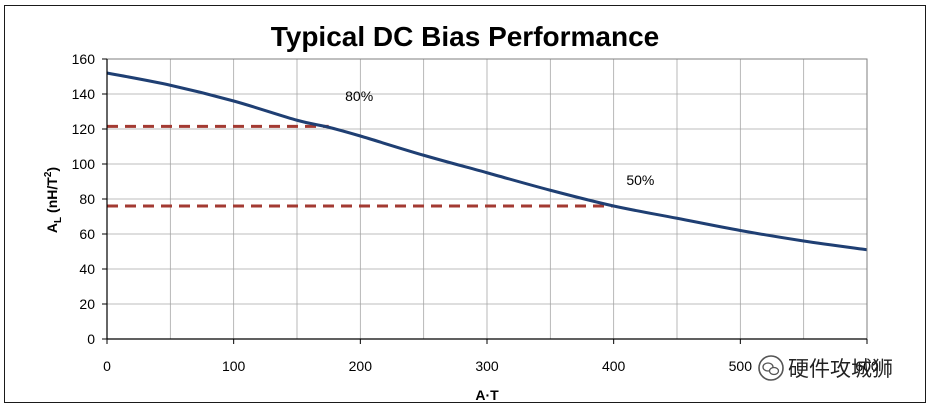 Image resolution: width=933 pixels, height=410 pixels. What do you see at coordinates (640, 180) in the screenshot?
I see `annotation-label: 50%` at bounding box center [640, 180].